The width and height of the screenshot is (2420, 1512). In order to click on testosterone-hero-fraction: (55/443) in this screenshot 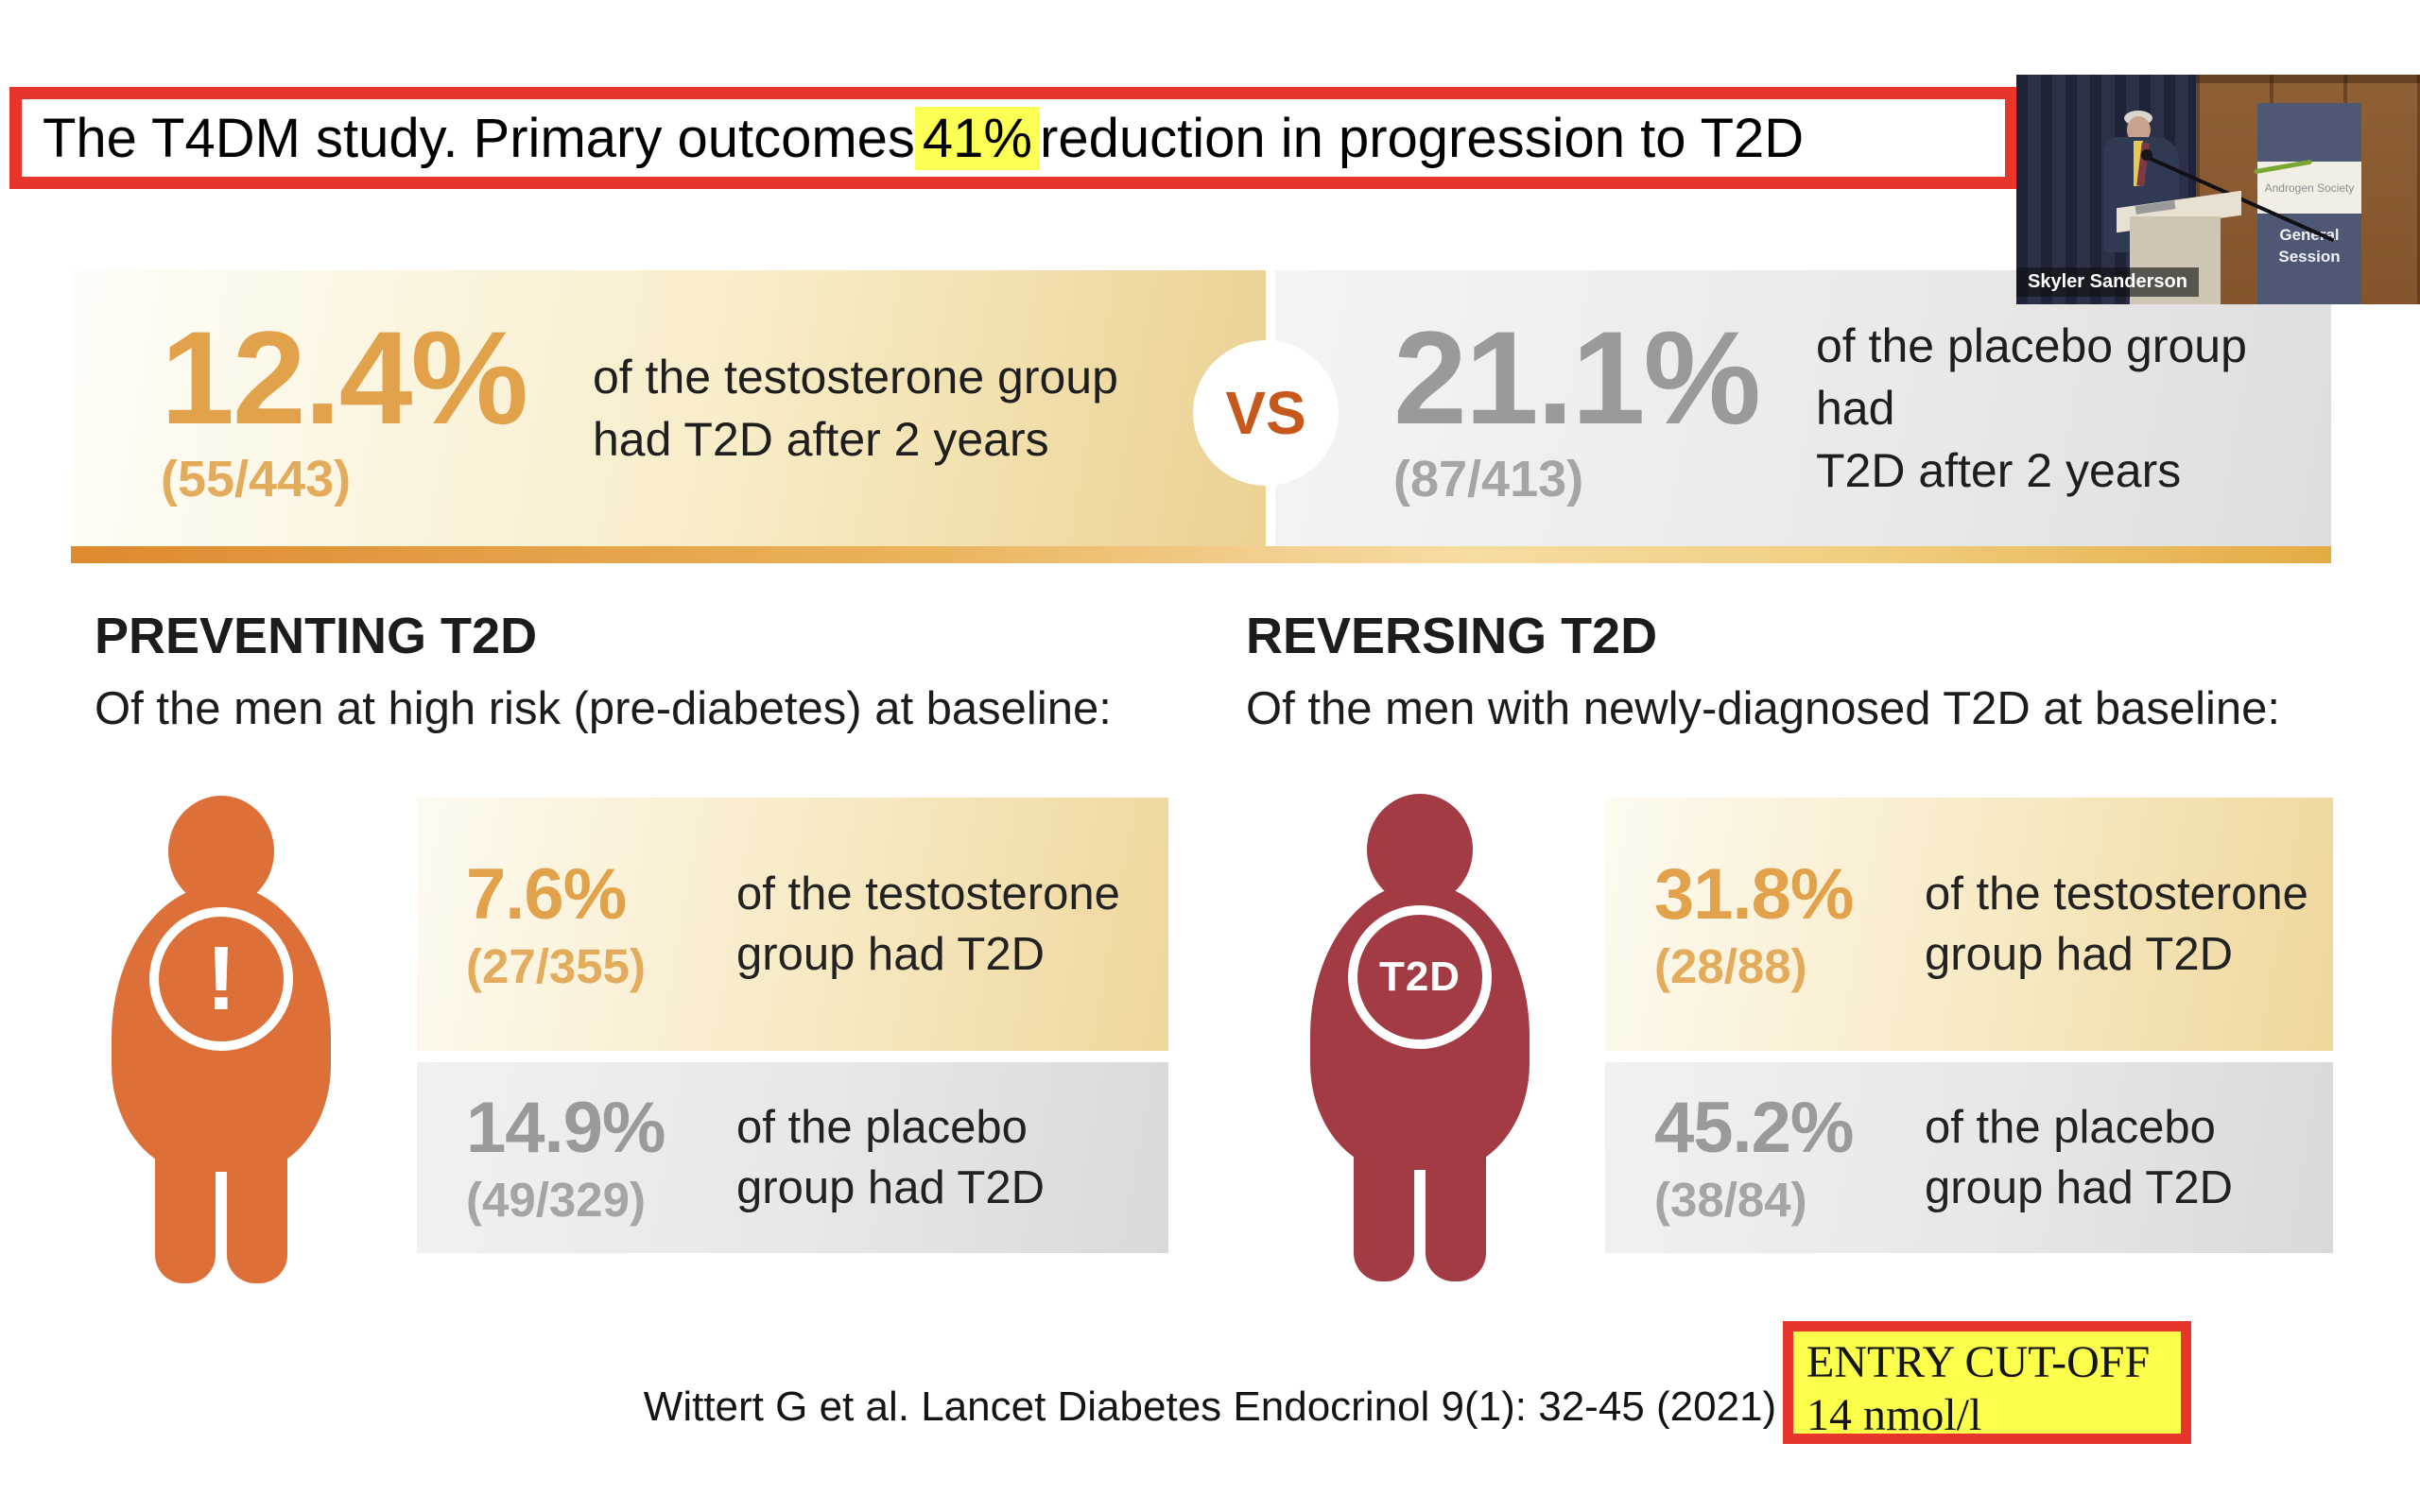, I will do `click(256, 479)`.